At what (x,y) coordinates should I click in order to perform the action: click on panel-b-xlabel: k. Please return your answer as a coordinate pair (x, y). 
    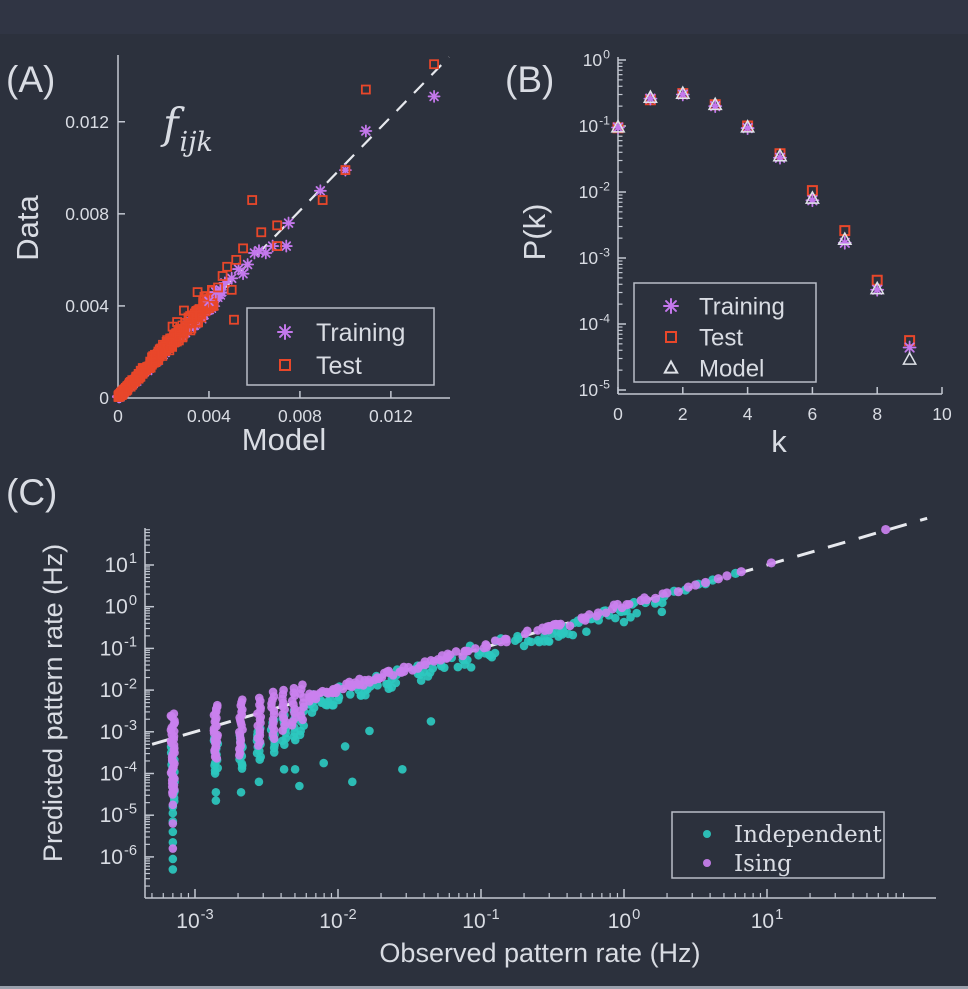
    Looking at the image, I should click on (779, 441).